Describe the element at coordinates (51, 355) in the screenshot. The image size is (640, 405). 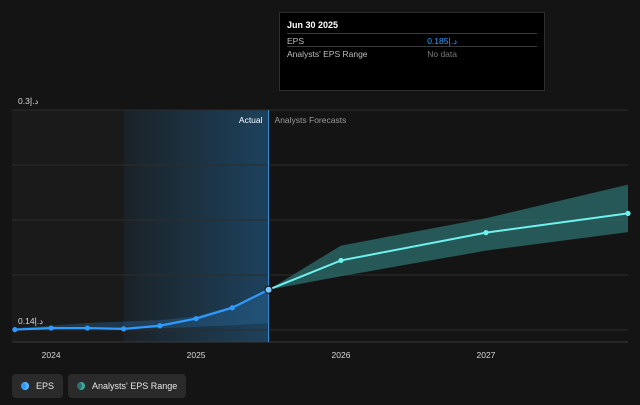
I see `x-tick-label: 2024` at that location.